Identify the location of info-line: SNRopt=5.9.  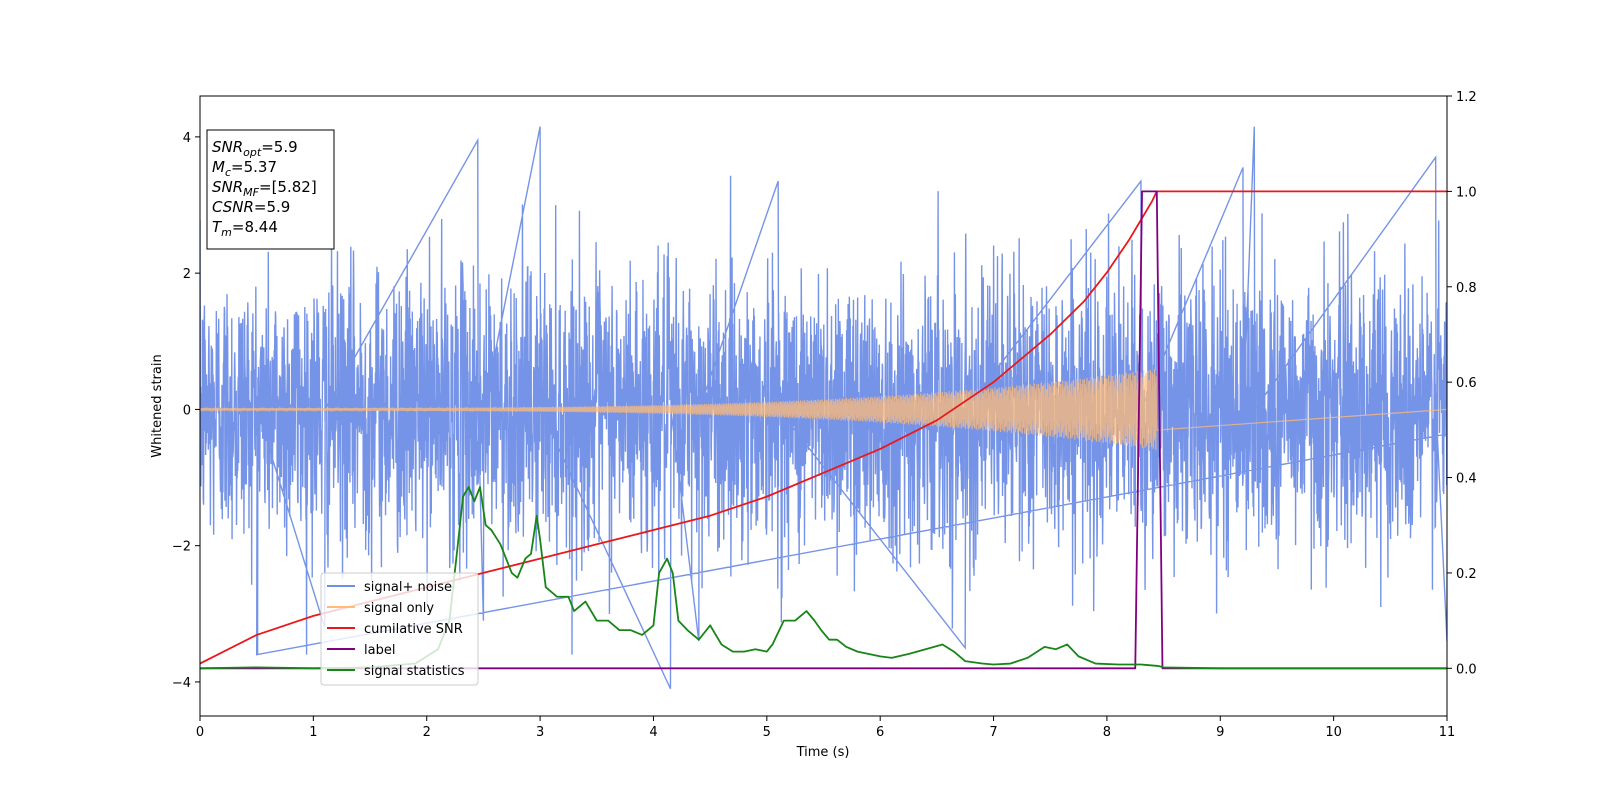
(255, 148).